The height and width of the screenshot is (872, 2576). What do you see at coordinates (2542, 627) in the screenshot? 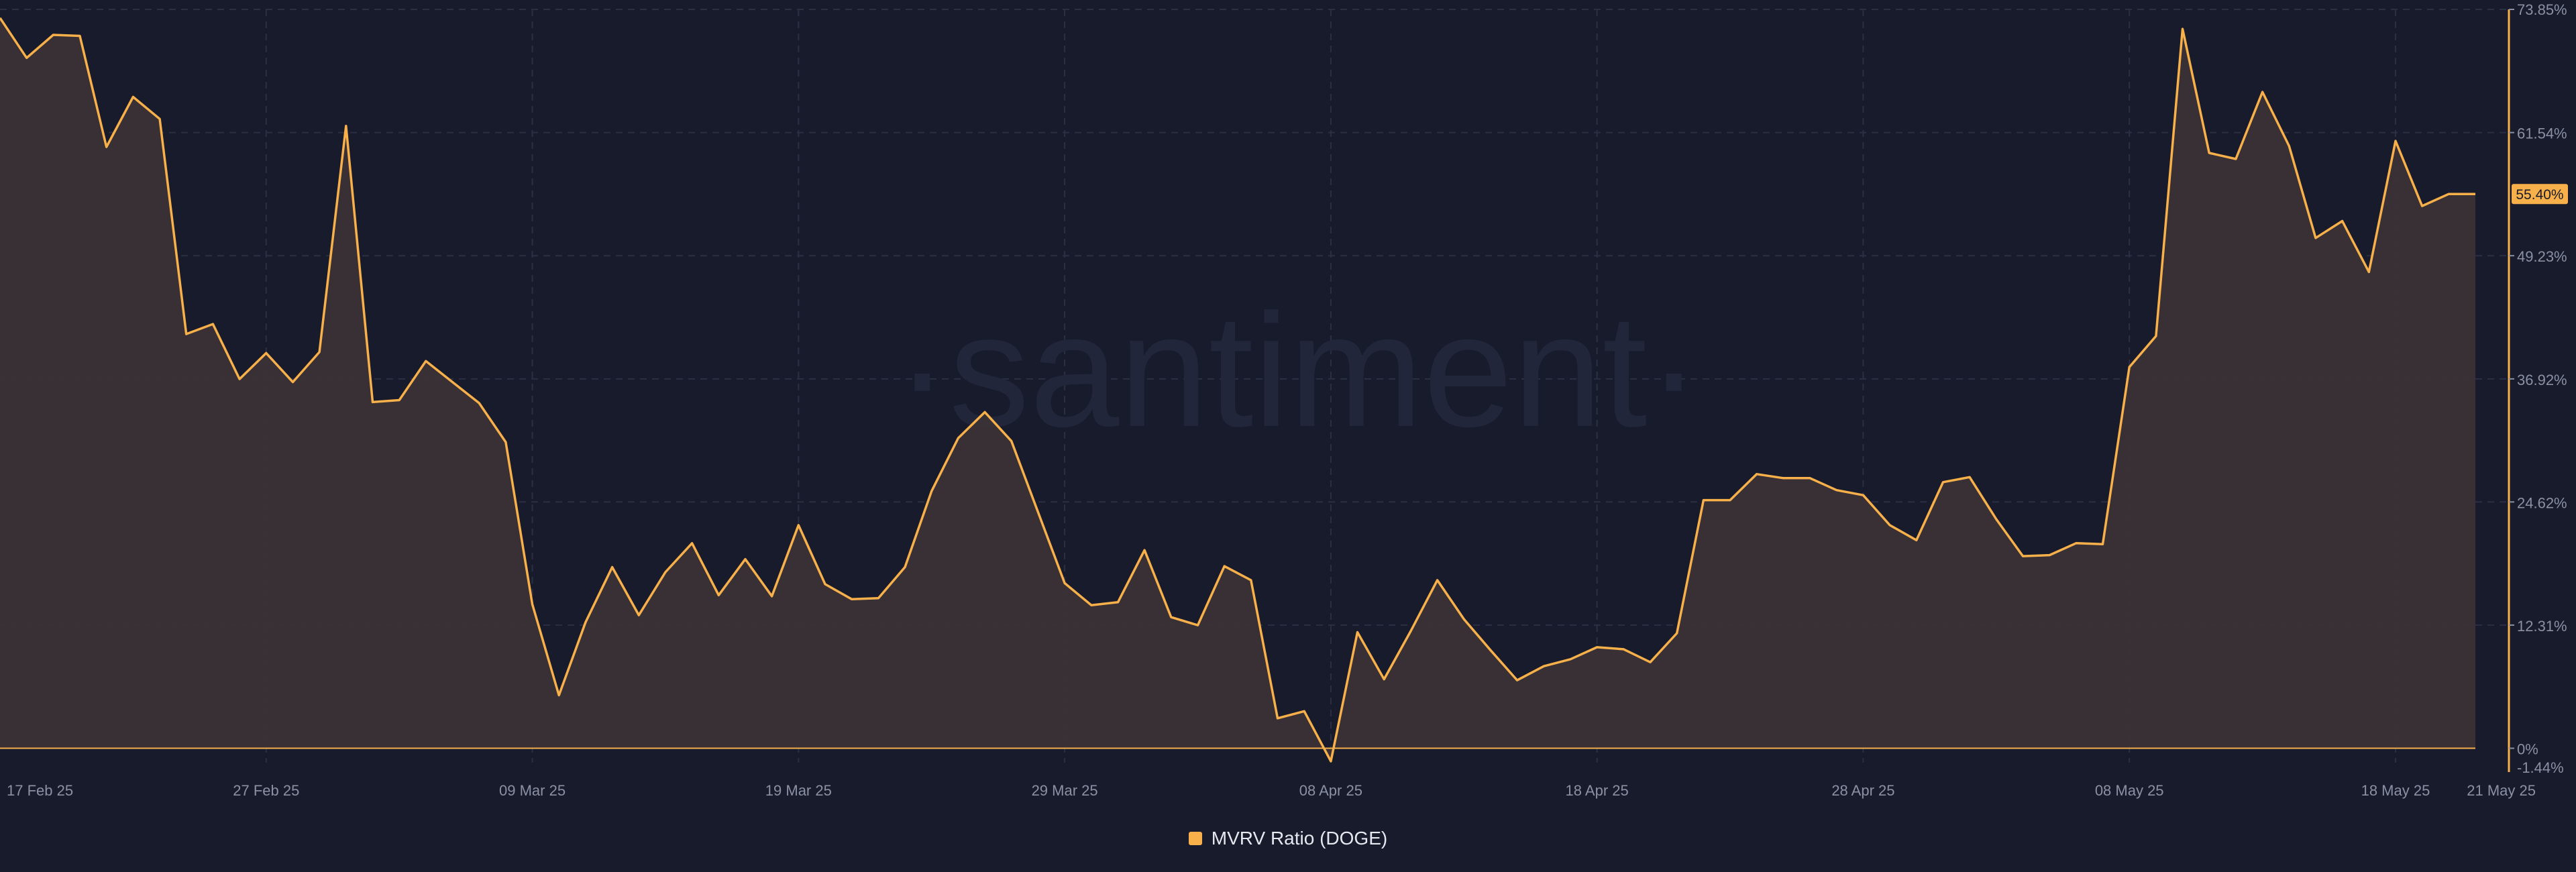
I see `y-tick-label-1: 12.31%` at bounding box center [2542, 627].